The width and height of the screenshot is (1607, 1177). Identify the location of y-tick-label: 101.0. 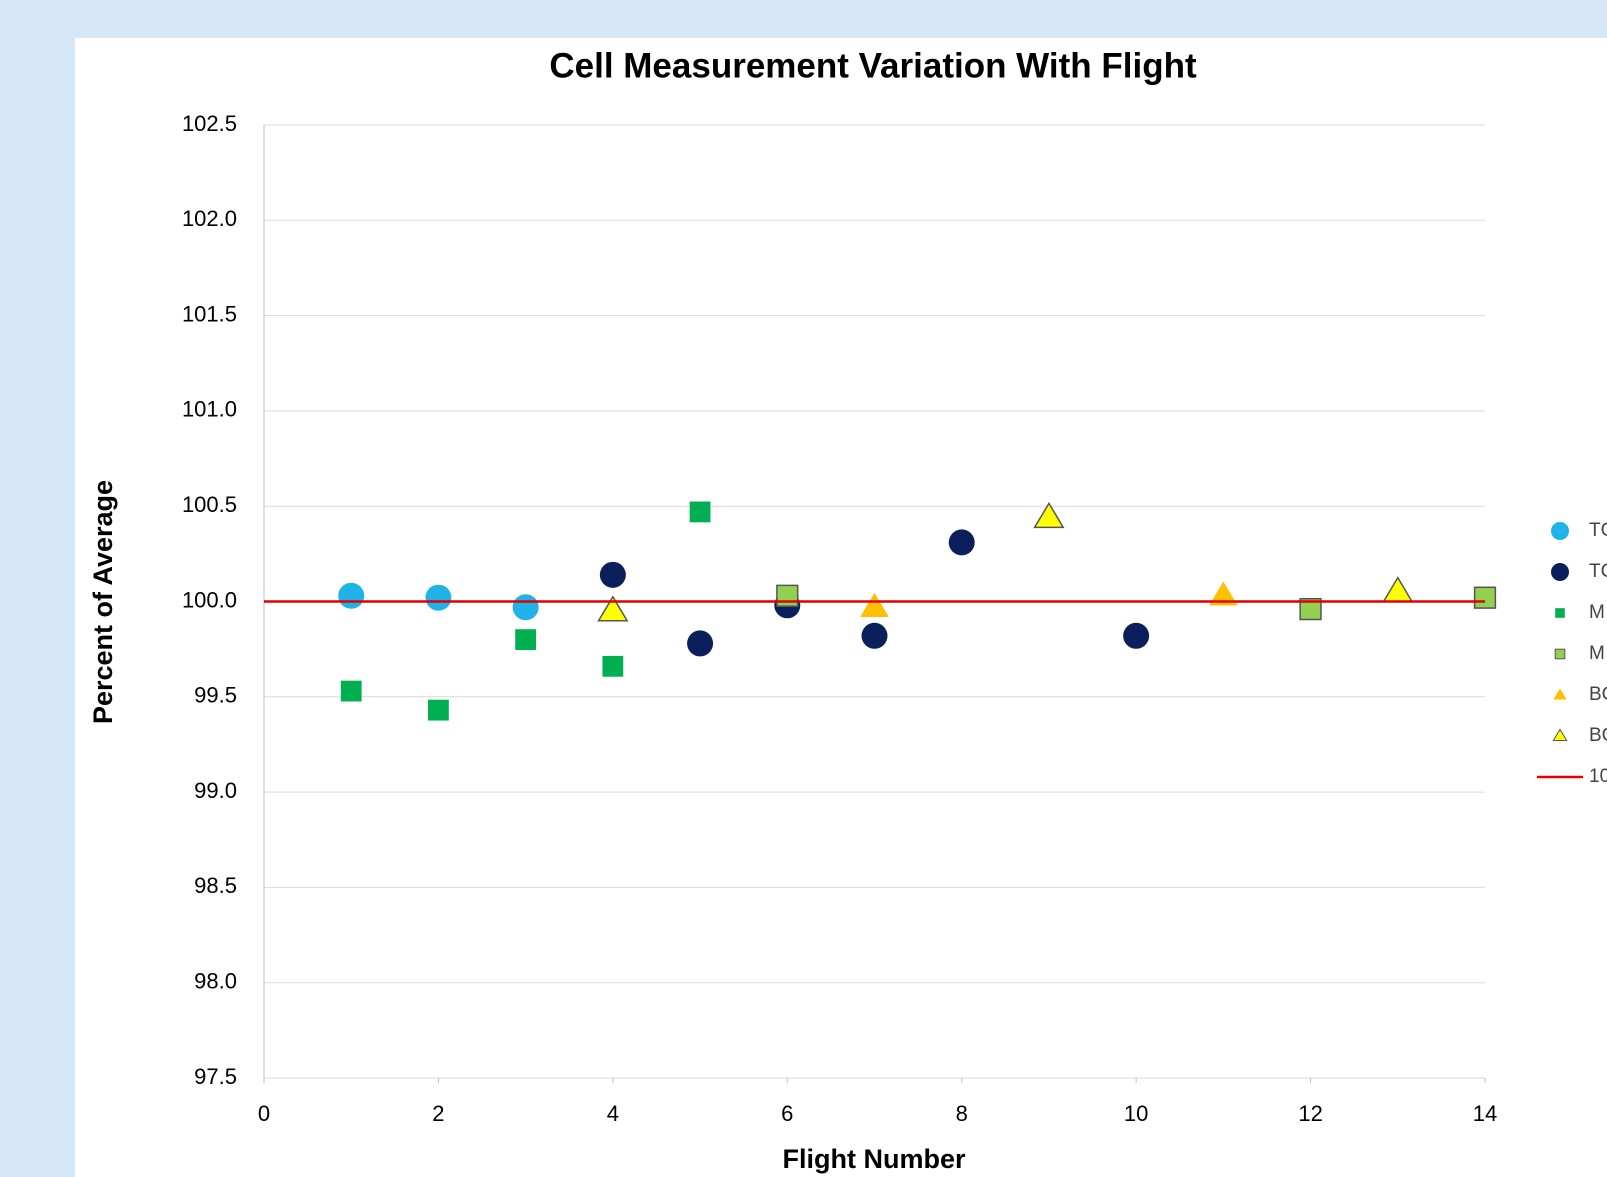
(209, 409).